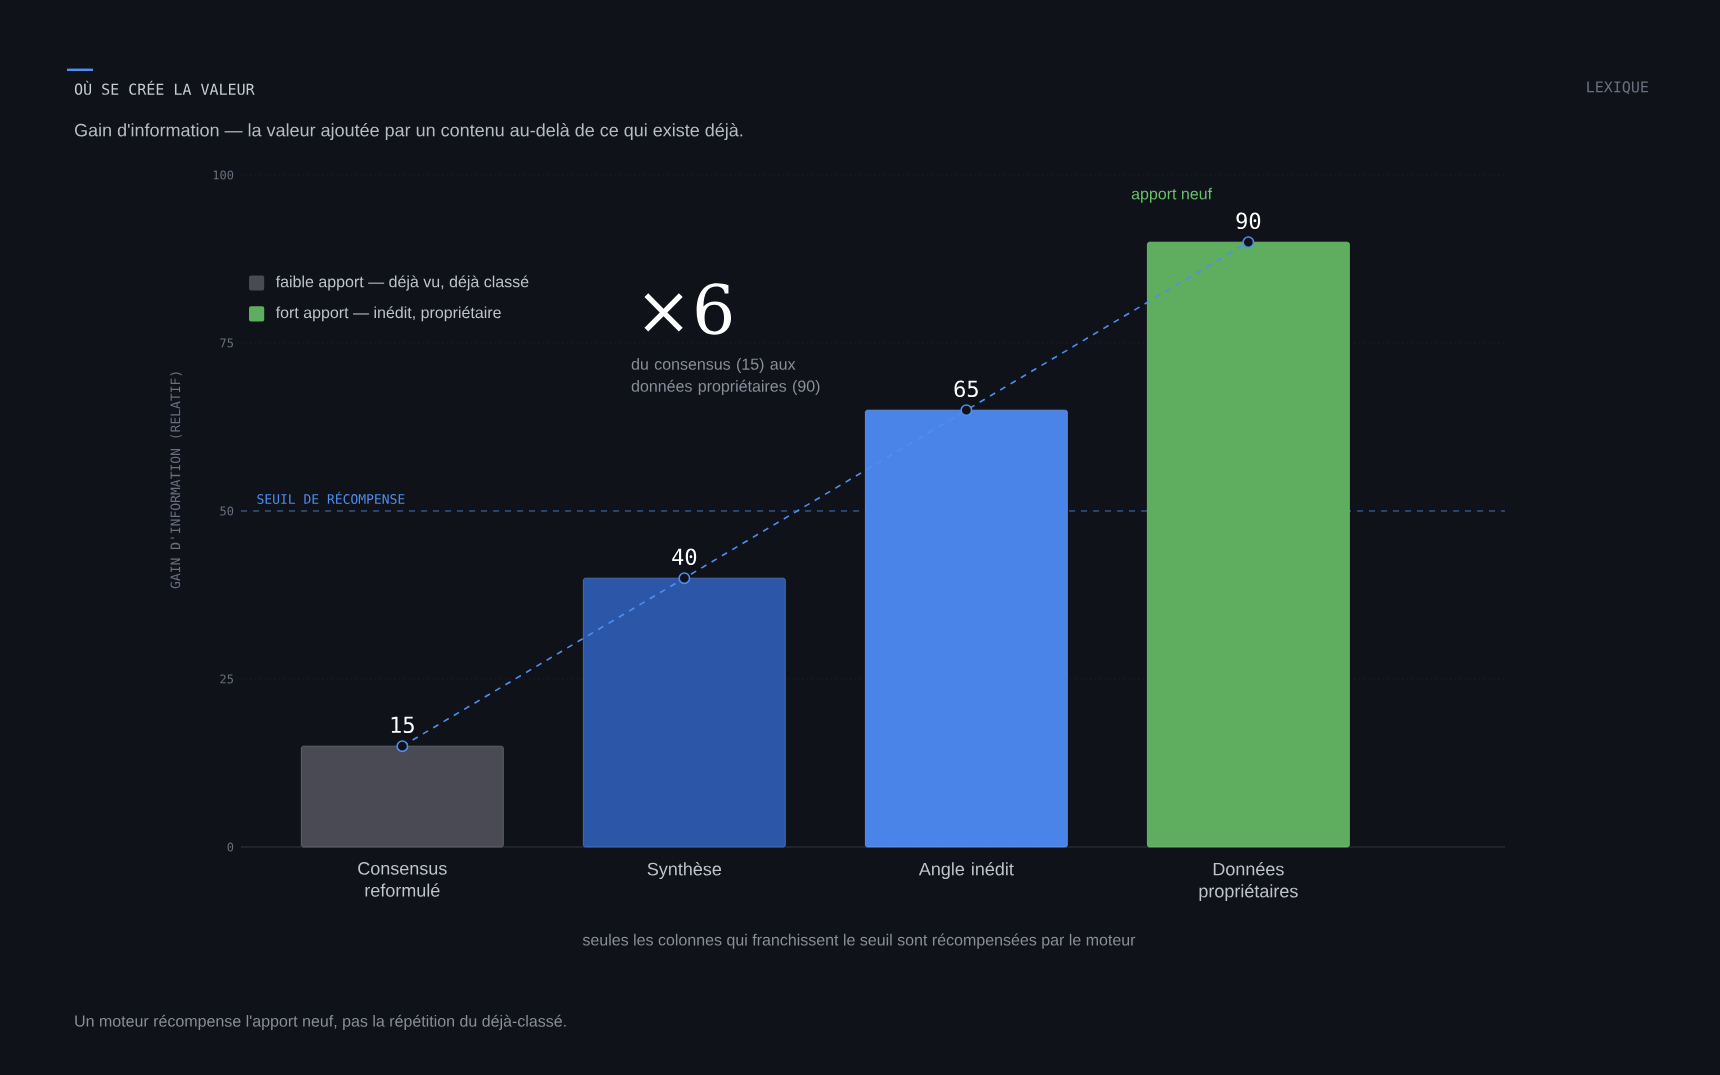 The width and height of the screenshot is (1720, 1075). What do you see at coordinates (331, 497) in the screenshot?
I see `ref-line-label: SEUIL DE RÉCOMPENSE` at bounding box center [331, 497].